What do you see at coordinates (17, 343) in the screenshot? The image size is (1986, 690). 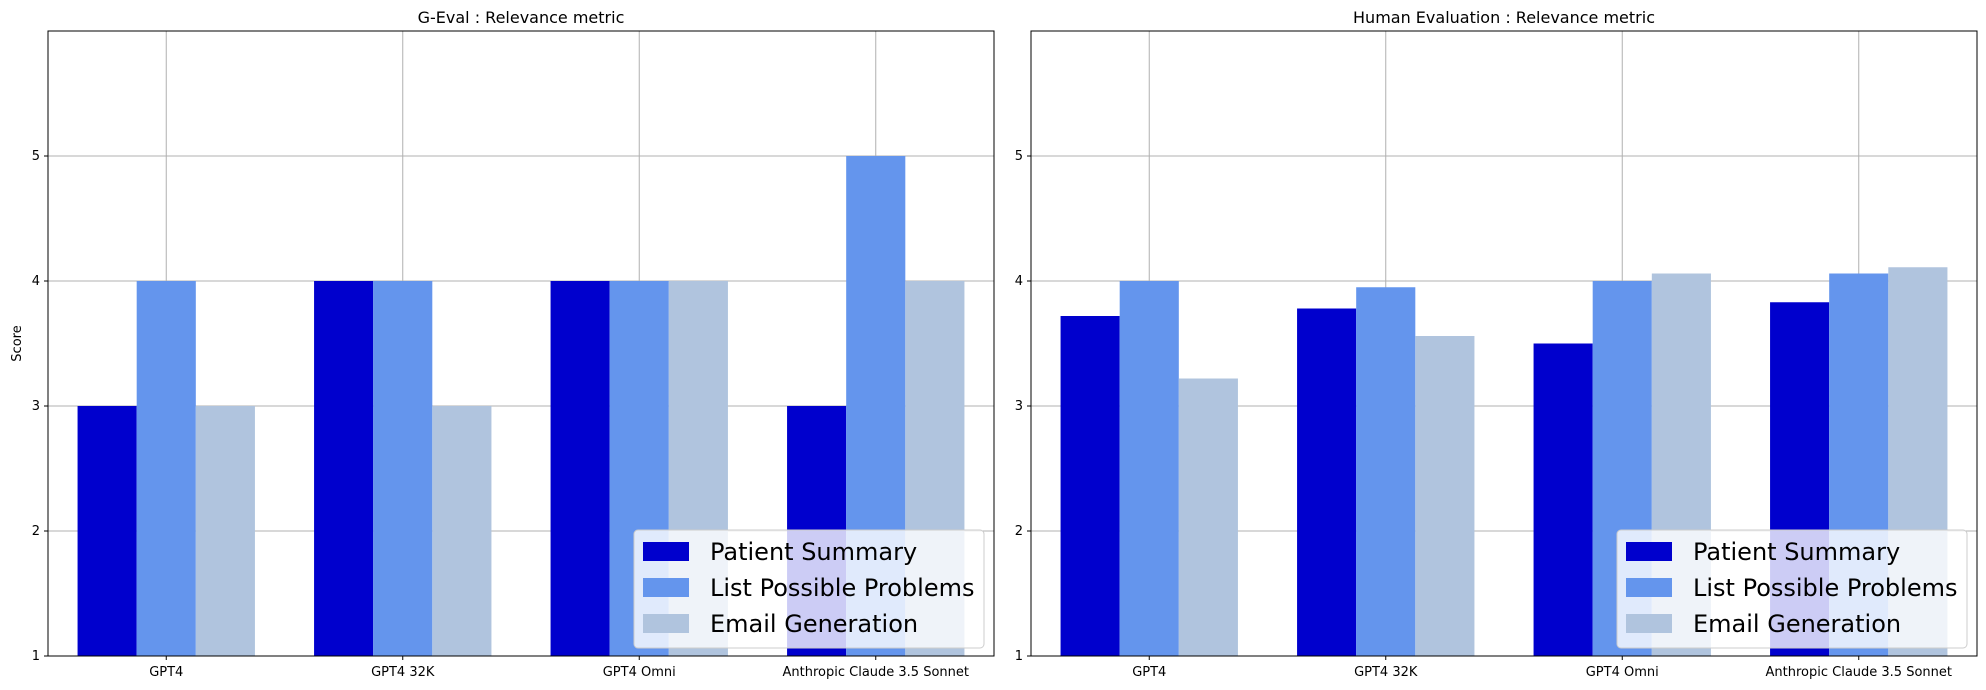 I see `y-axis-label: Score` at bounding box center [17, 343].